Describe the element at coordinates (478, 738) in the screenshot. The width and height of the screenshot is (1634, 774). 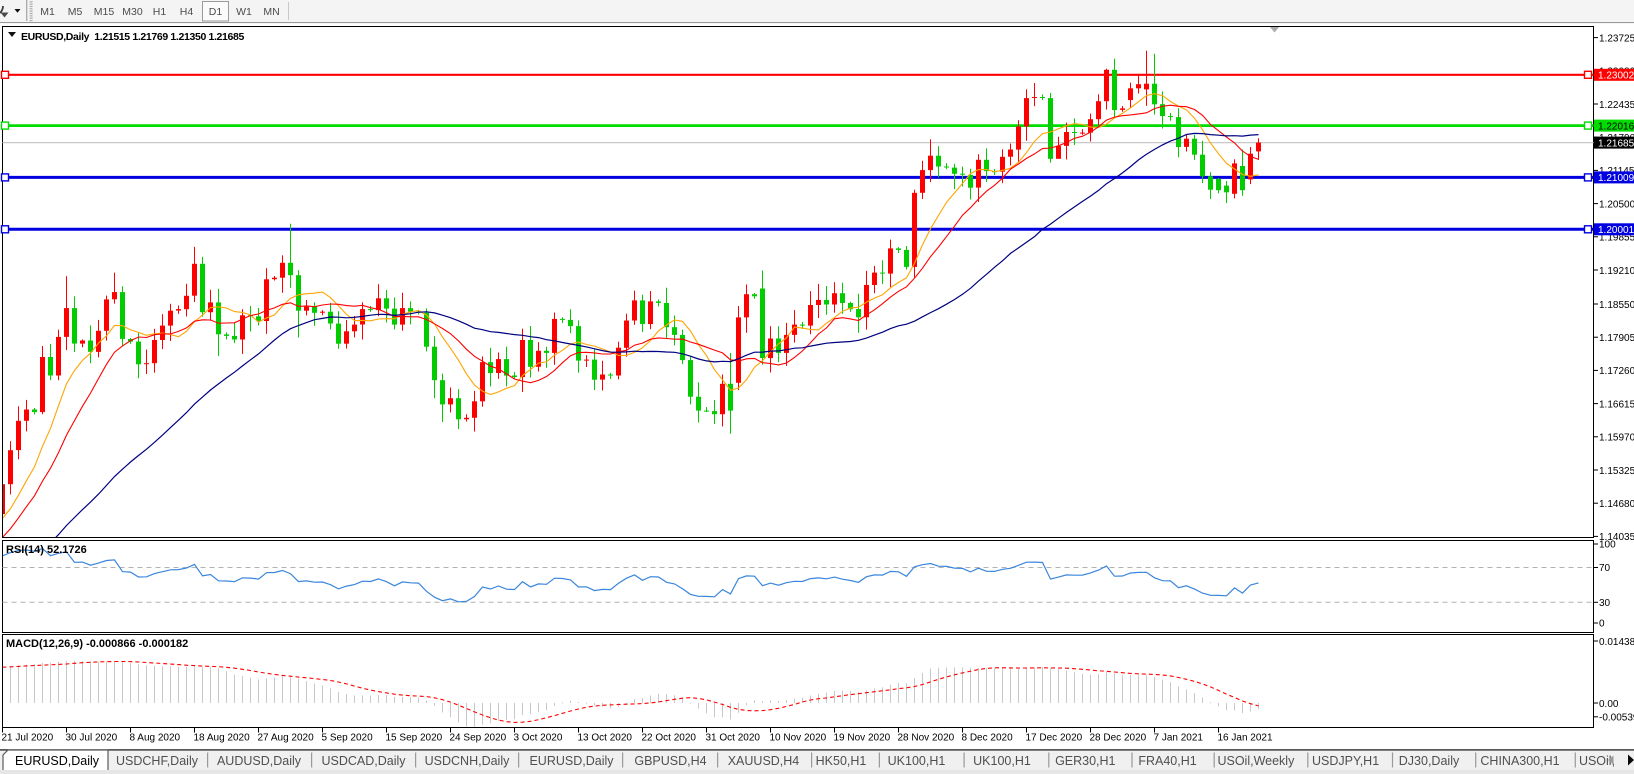
I see `svg-text: 24 Sep 2020` at that location.